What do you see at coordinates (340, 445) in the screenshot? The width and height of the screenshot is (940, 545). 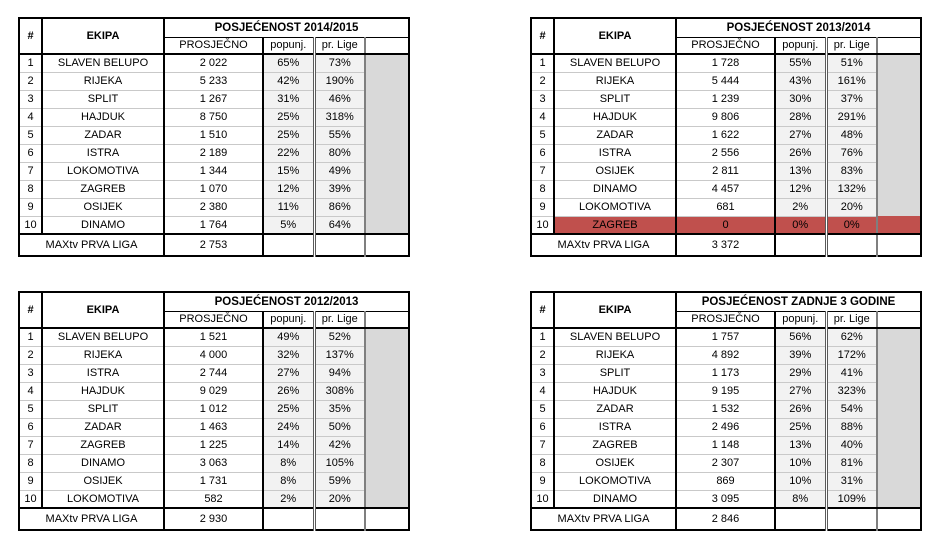 I see `league-avg-cell: 42%` at bounding box center [340, 445].